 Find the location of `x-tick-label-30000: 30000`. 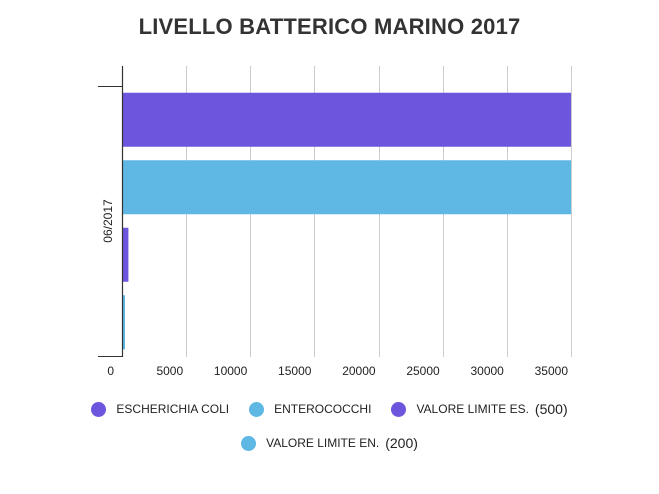

x-tick-label-30000: 30000 is located at coordinates (487, 371).